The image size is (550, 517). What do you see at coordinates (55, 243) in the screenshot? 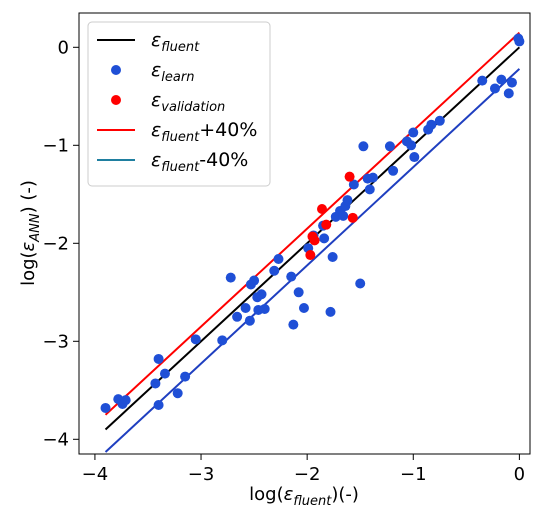
I see `y-tick-label: −2` at bounding box center [55, 243].